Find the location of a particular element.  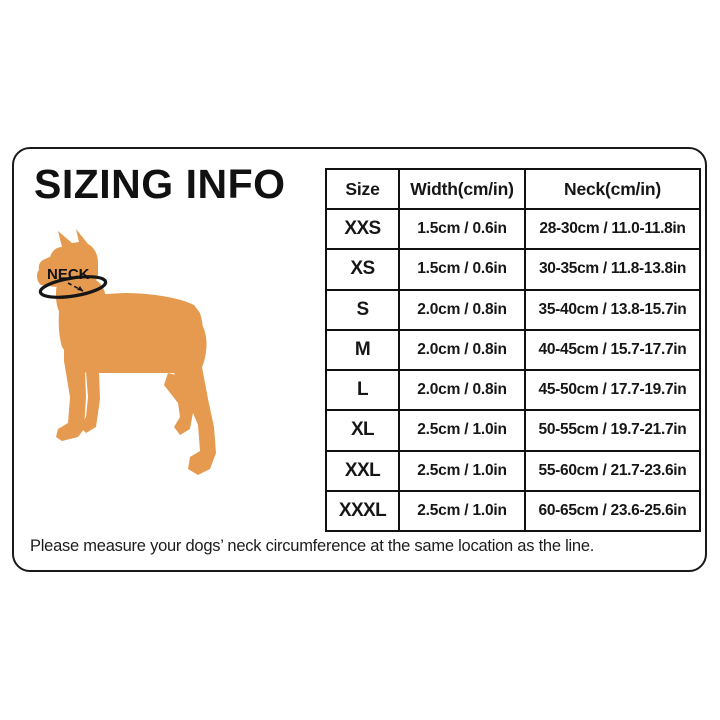

table-header-row: Size Width(cm/in) Neck(cm/in) is located at coordinates (513, 189).